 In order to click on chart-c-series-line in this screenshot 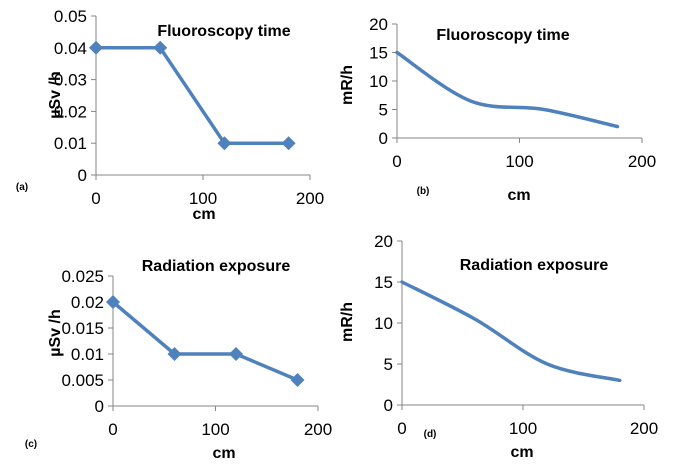, I will do `click(205, 341)`.